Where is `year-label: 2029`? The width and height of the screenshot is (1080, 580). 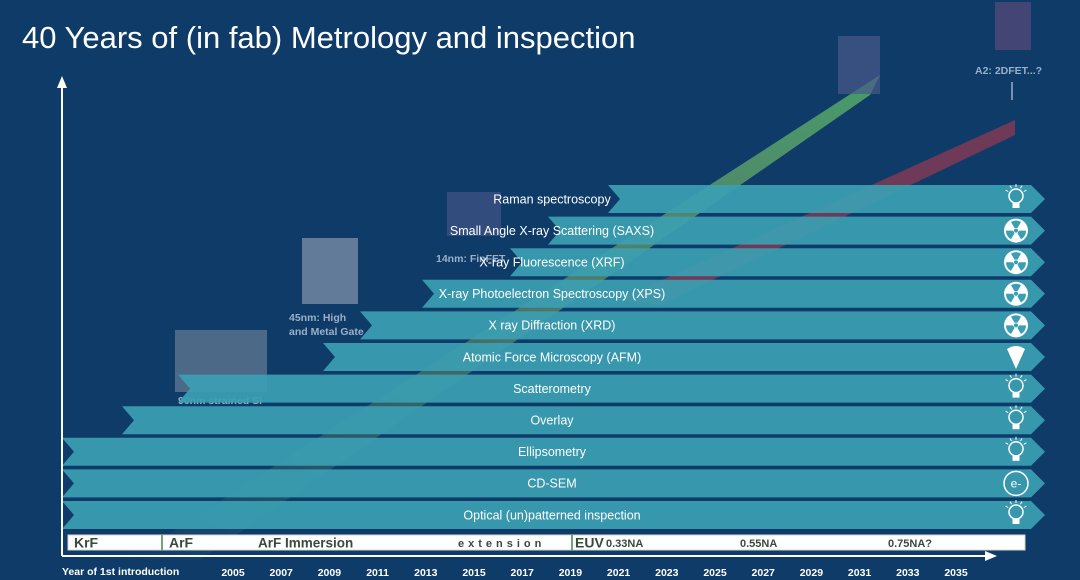
year-label: 2029 is located at coordinates (812, 573).